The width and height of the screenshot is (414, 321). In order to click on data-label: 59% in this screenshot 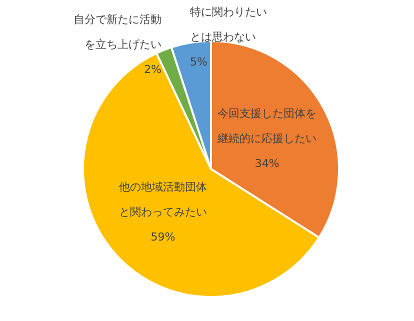, I will do `click(163, 236)`.